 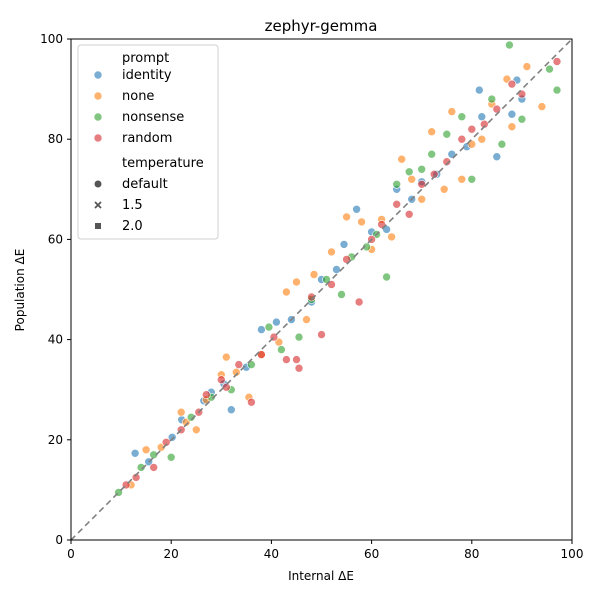 What do you see at coordinates (145, 58) in the screenshot?
I see `legend-hue-title: prompt` at bounding box center [145, 58].